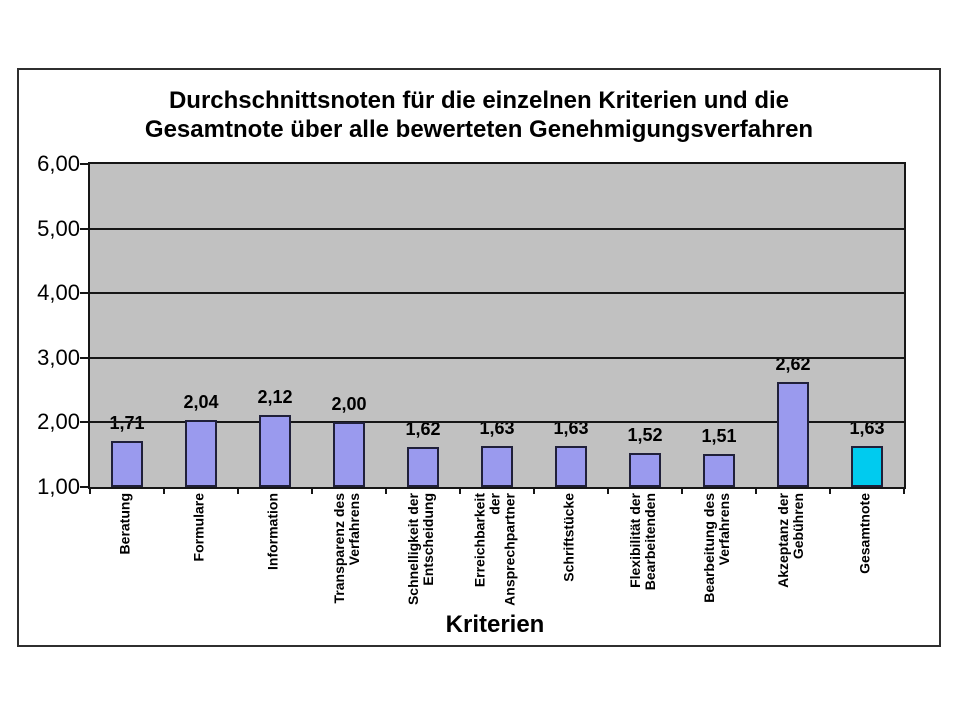 The width and height of the screenshot is (960, 720). I want to click on x-category-label: Erreichbarkeit der Ansprechpartner, so click(494, 549).